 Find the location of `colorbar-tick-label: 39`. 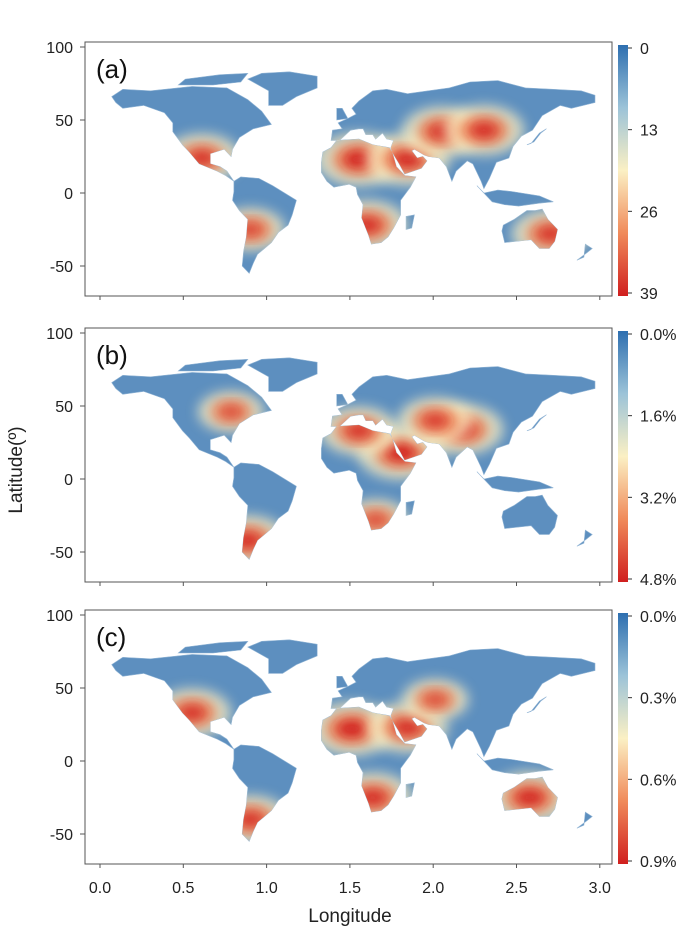

colorbar-tick-label: 39 is located at coordinates (649, 294).